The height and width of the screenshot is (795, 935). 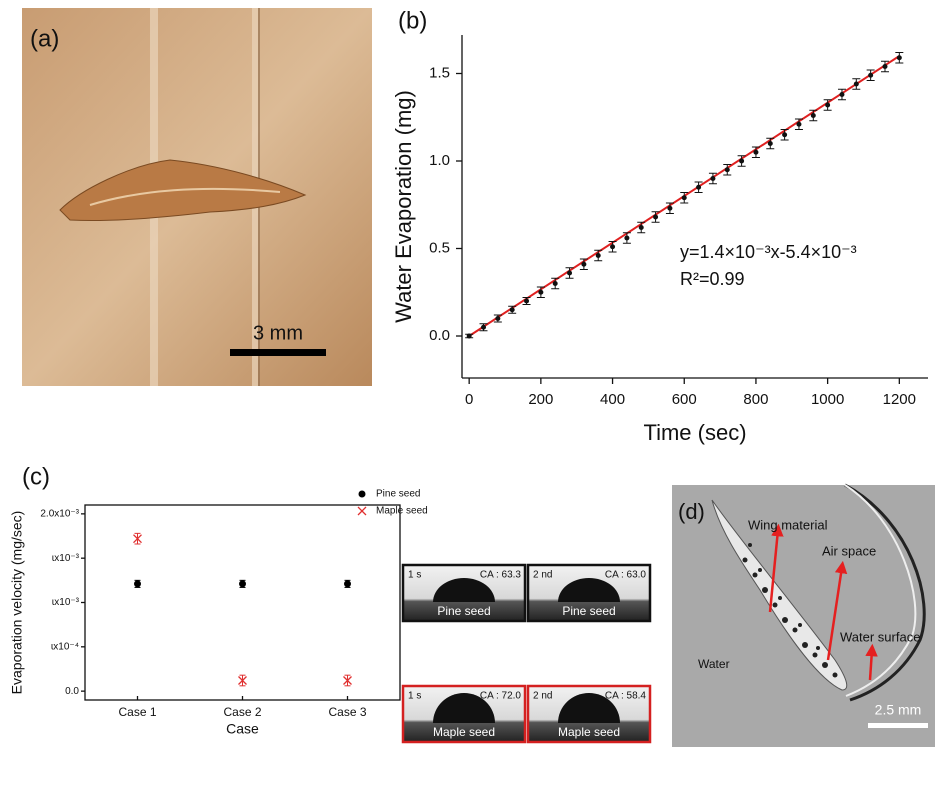 What do you see at coordinates (36, 476) in the screenshot?
I see `panel-label: (c)` at bounding box center [36, 476].